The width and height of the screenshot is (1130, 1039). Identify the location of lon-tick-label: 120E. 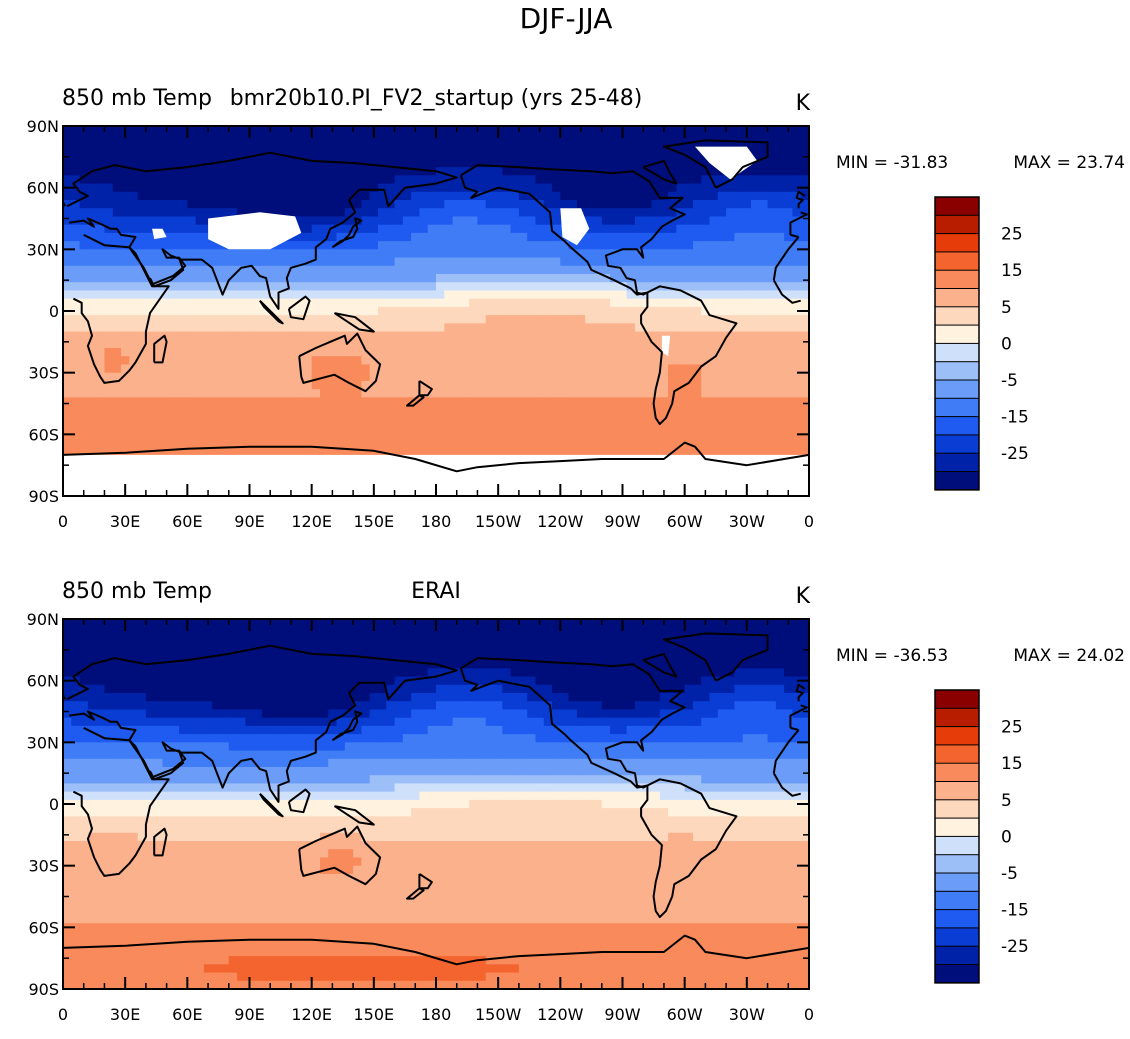
(311, 1014).